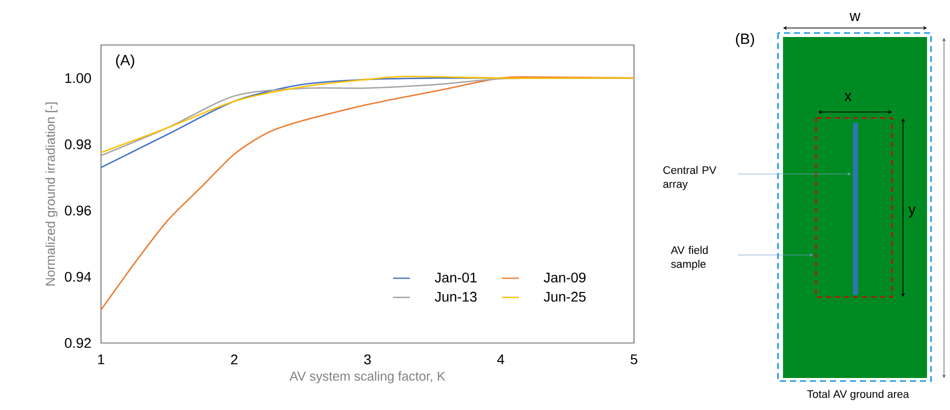  Describe the element at coordinates (634, 359) in the screenshot. I see `x-tick-label: 5` at that location.